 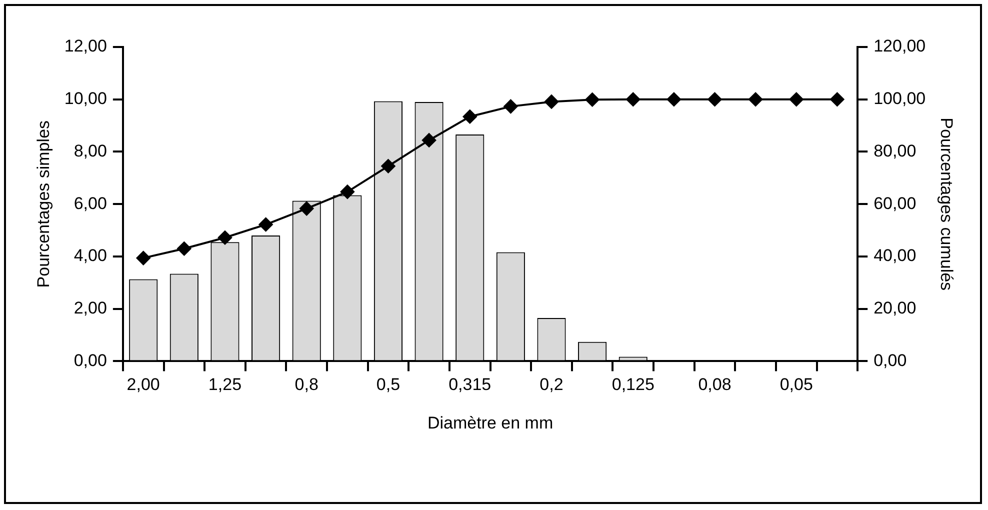 What do you see at coordinates (388, 384) in the screenshot?
I see `x-tick-label: 0,5` at bounding box center [388, 384].